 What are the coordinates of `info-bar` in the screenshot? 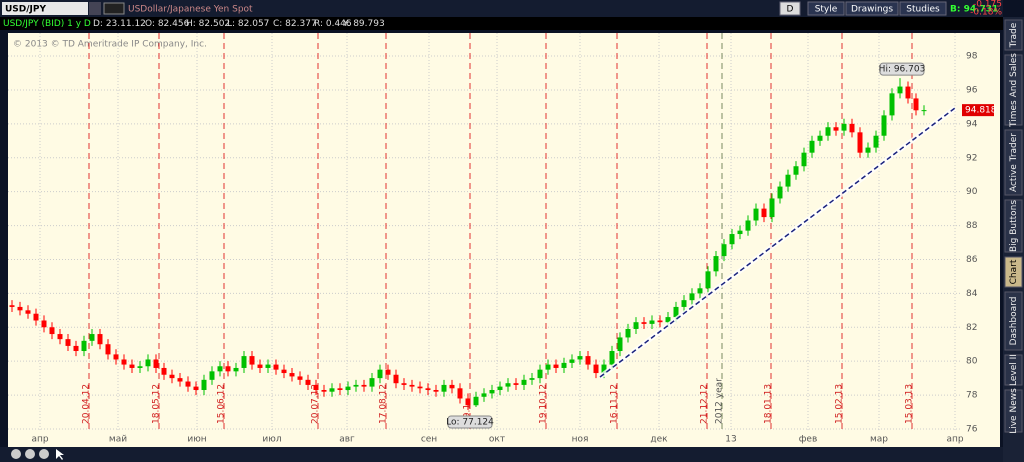 It's located at (501, 23).